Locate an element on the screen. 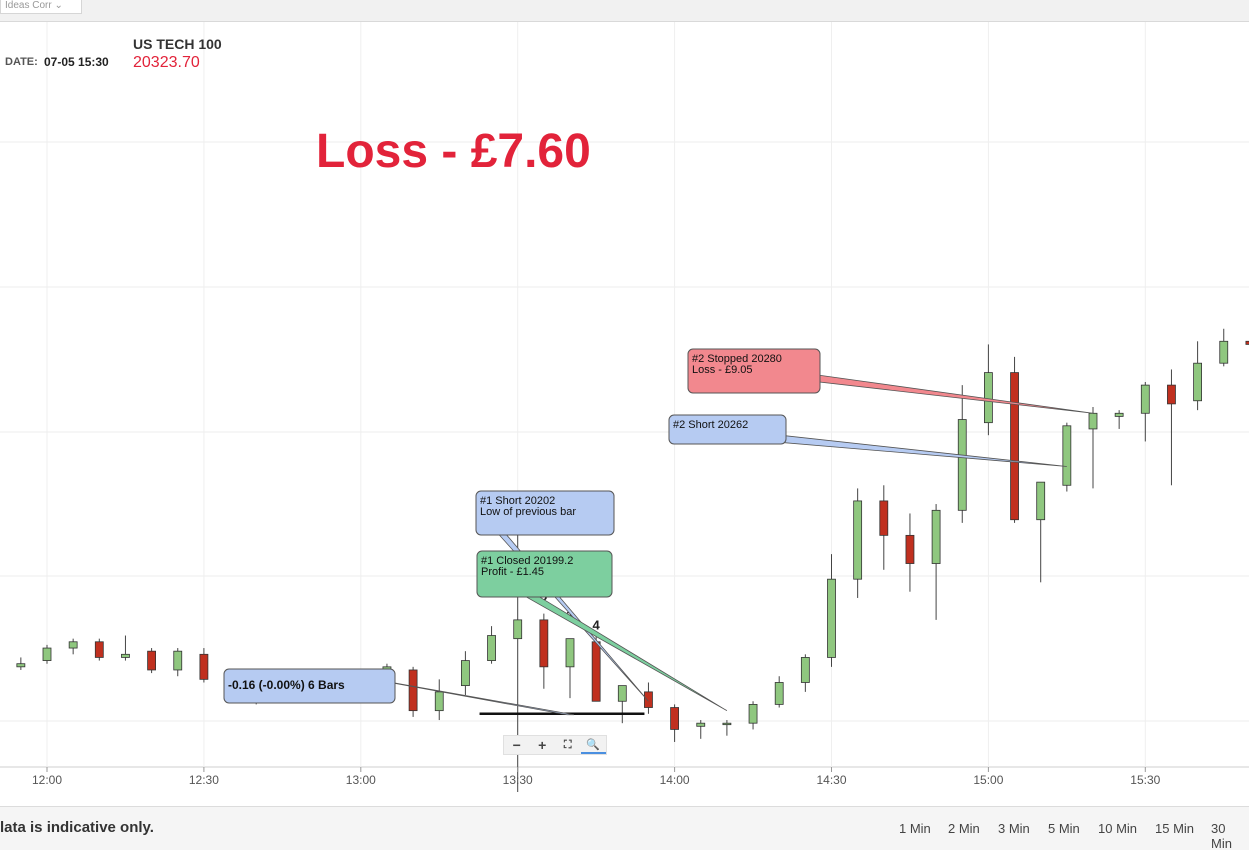  callout-blue: -0.16 (-0.00%) 6 Bars is located at coordinates (399, 692).